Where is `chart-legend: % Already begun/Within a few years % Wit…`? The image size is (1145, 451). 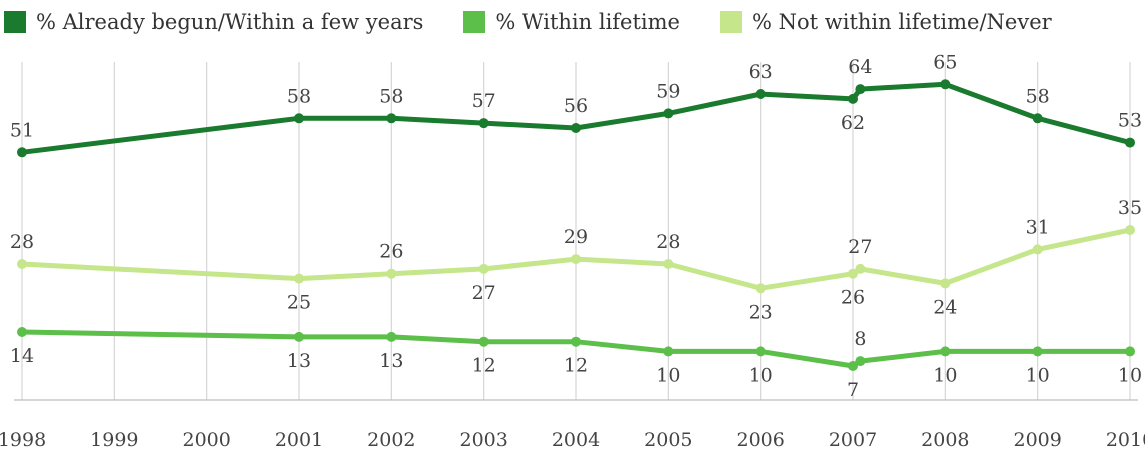 chart-legend: % Already begun/Within a few years % Wit… is located at coordinates (548, 22).